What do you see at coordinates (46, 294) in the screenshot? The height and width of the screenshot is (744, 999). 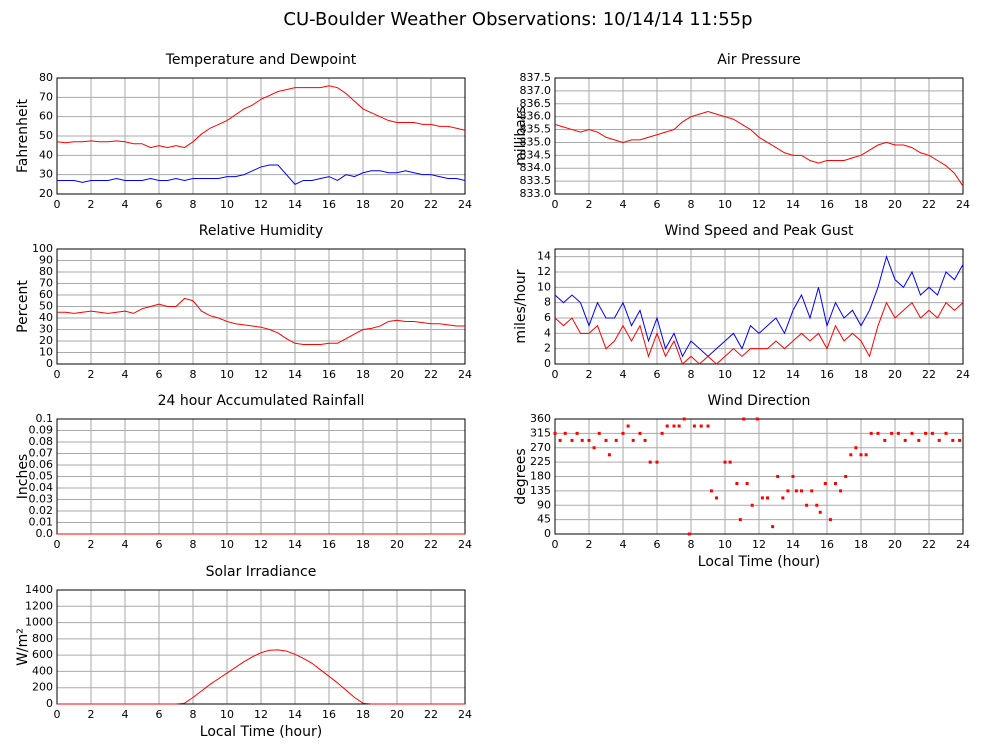 I see `y-tick-label: 60` at bounding box center [46, 294].